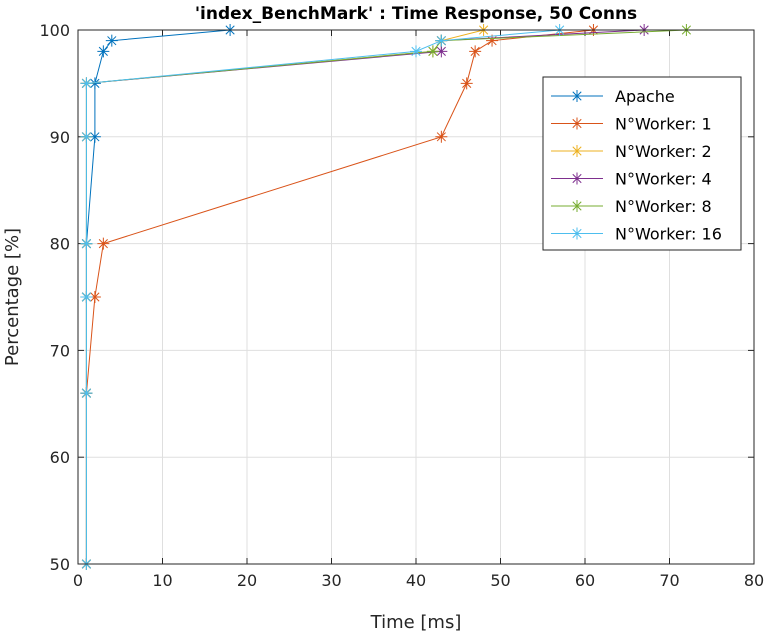 Image resolution: width=768 pixels, height=636 pixels. I want to click on legend-entry: N°Worker: 4, so click(631, 179).